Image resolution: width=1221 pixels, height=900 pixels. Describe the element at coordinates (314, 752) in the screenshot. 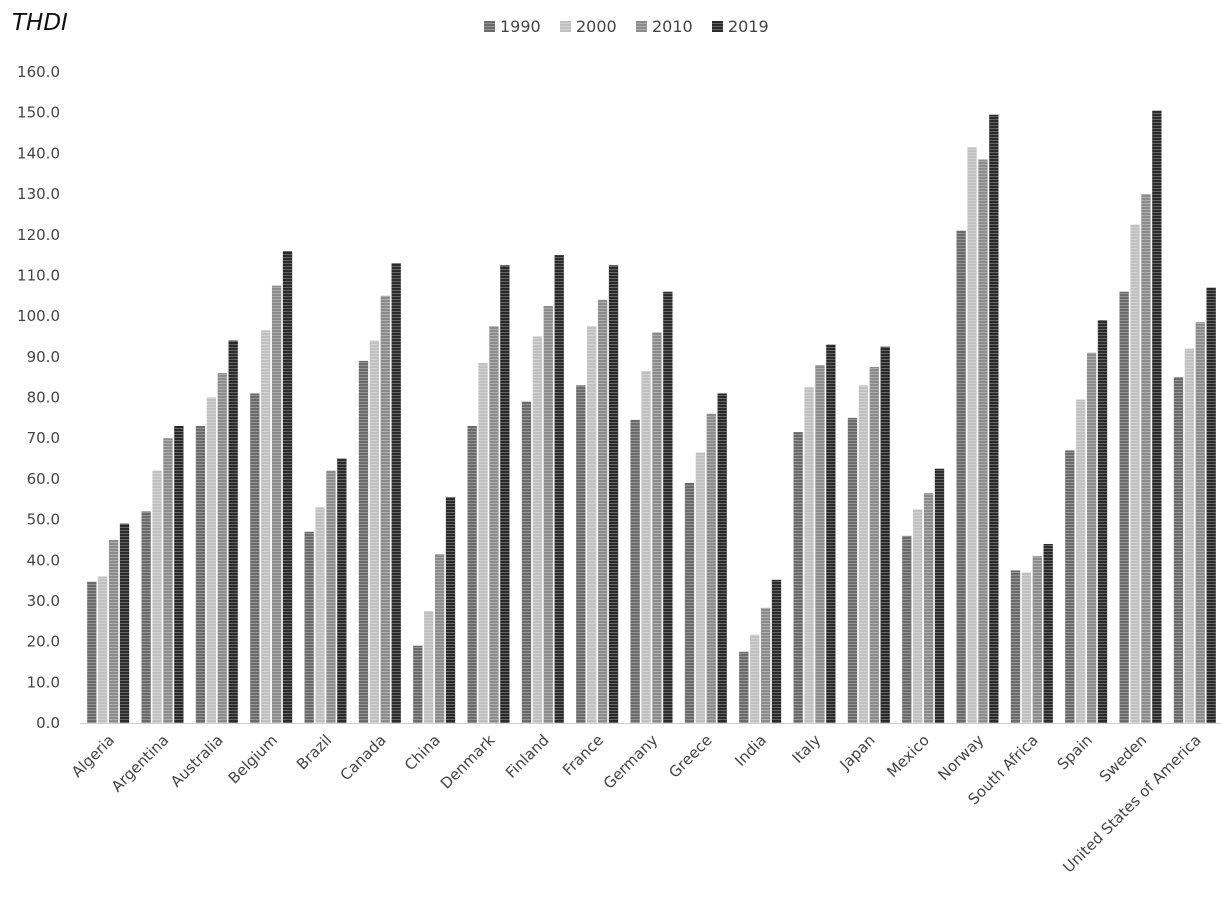

I see `x-category-label: Brazil` at that location.